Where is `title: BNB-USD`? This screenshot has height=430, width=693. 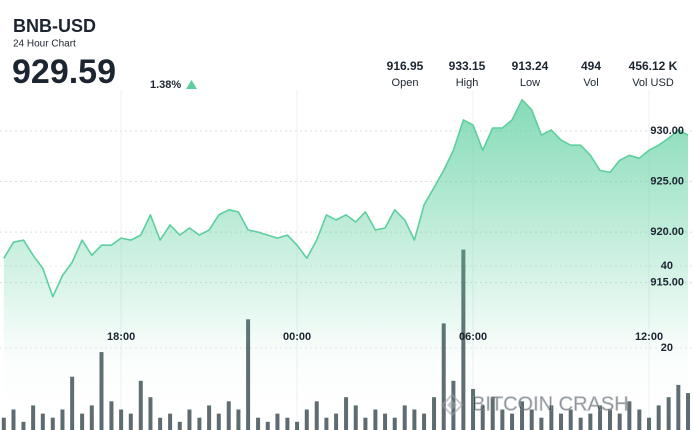 title: BNB-USD is located at coordinates (54, 26).